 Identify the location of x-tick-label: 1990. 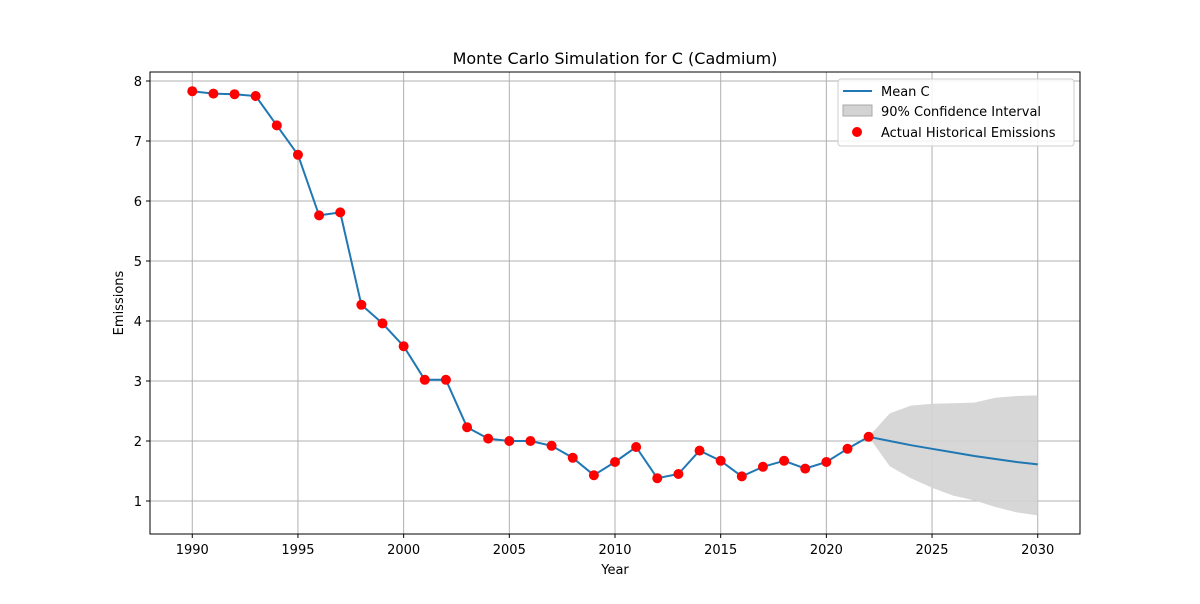
(192, 550).